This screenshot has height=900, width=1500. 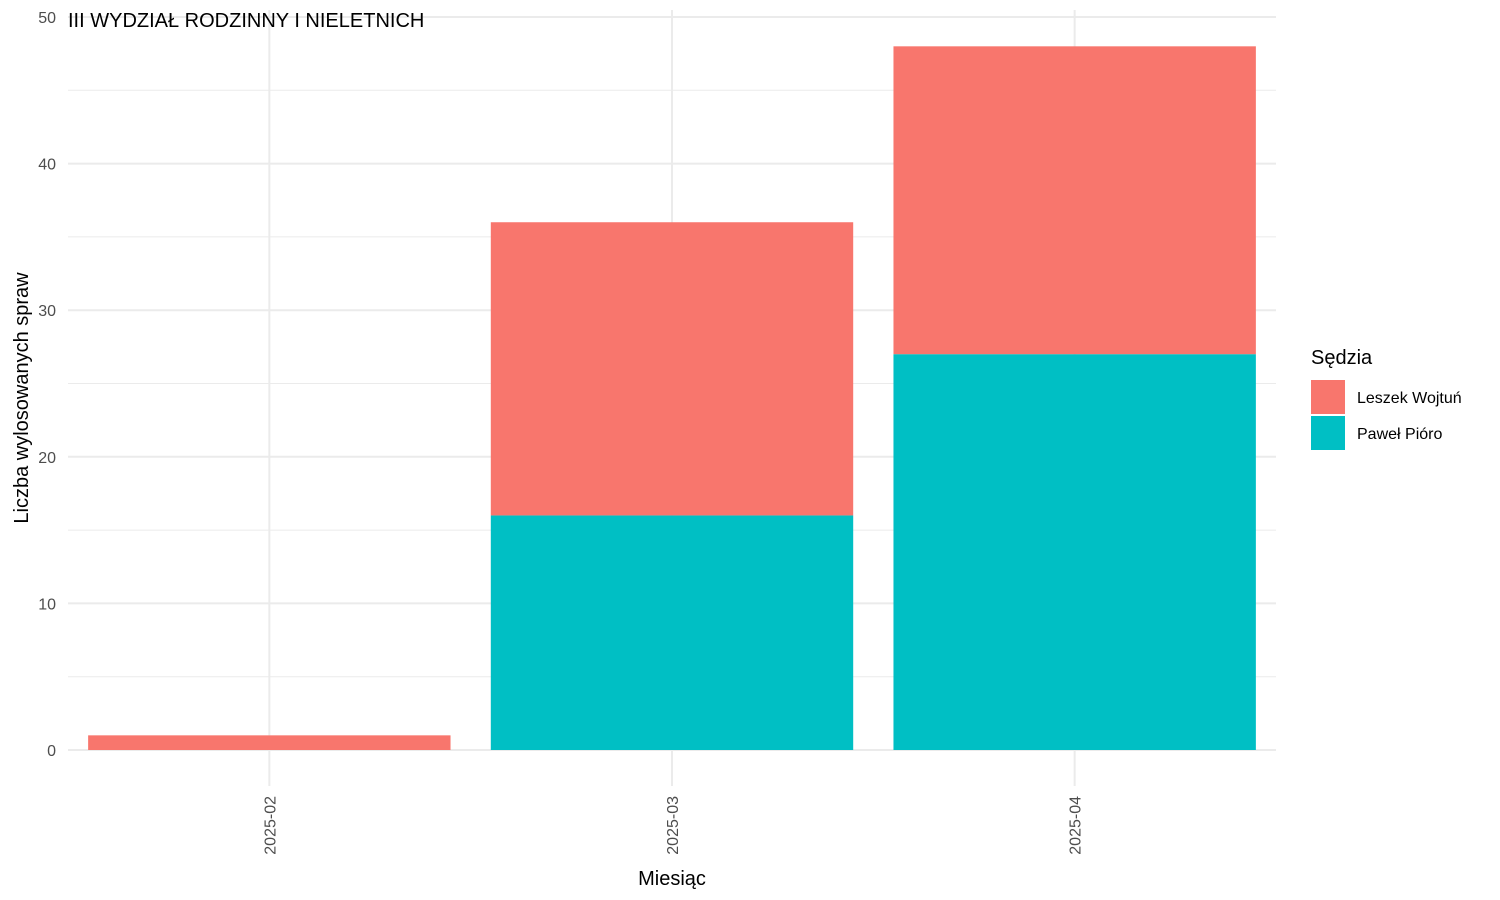 What do you see at coordinates (1399, 434) in the screenshot?
I see `legend-label: Paweł Pióro` at bounding box center [1399, 434].